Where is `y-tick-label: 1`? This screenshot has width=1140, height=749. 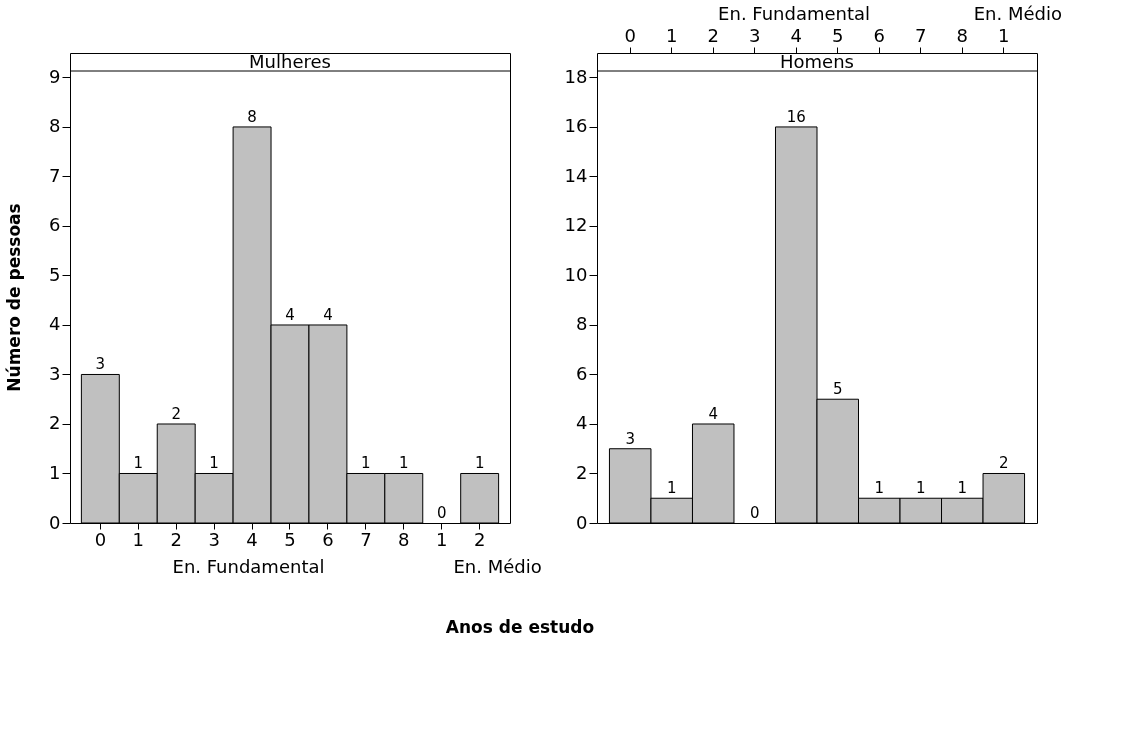
y-tick-label: 1 is located at coordinates (55, 472).